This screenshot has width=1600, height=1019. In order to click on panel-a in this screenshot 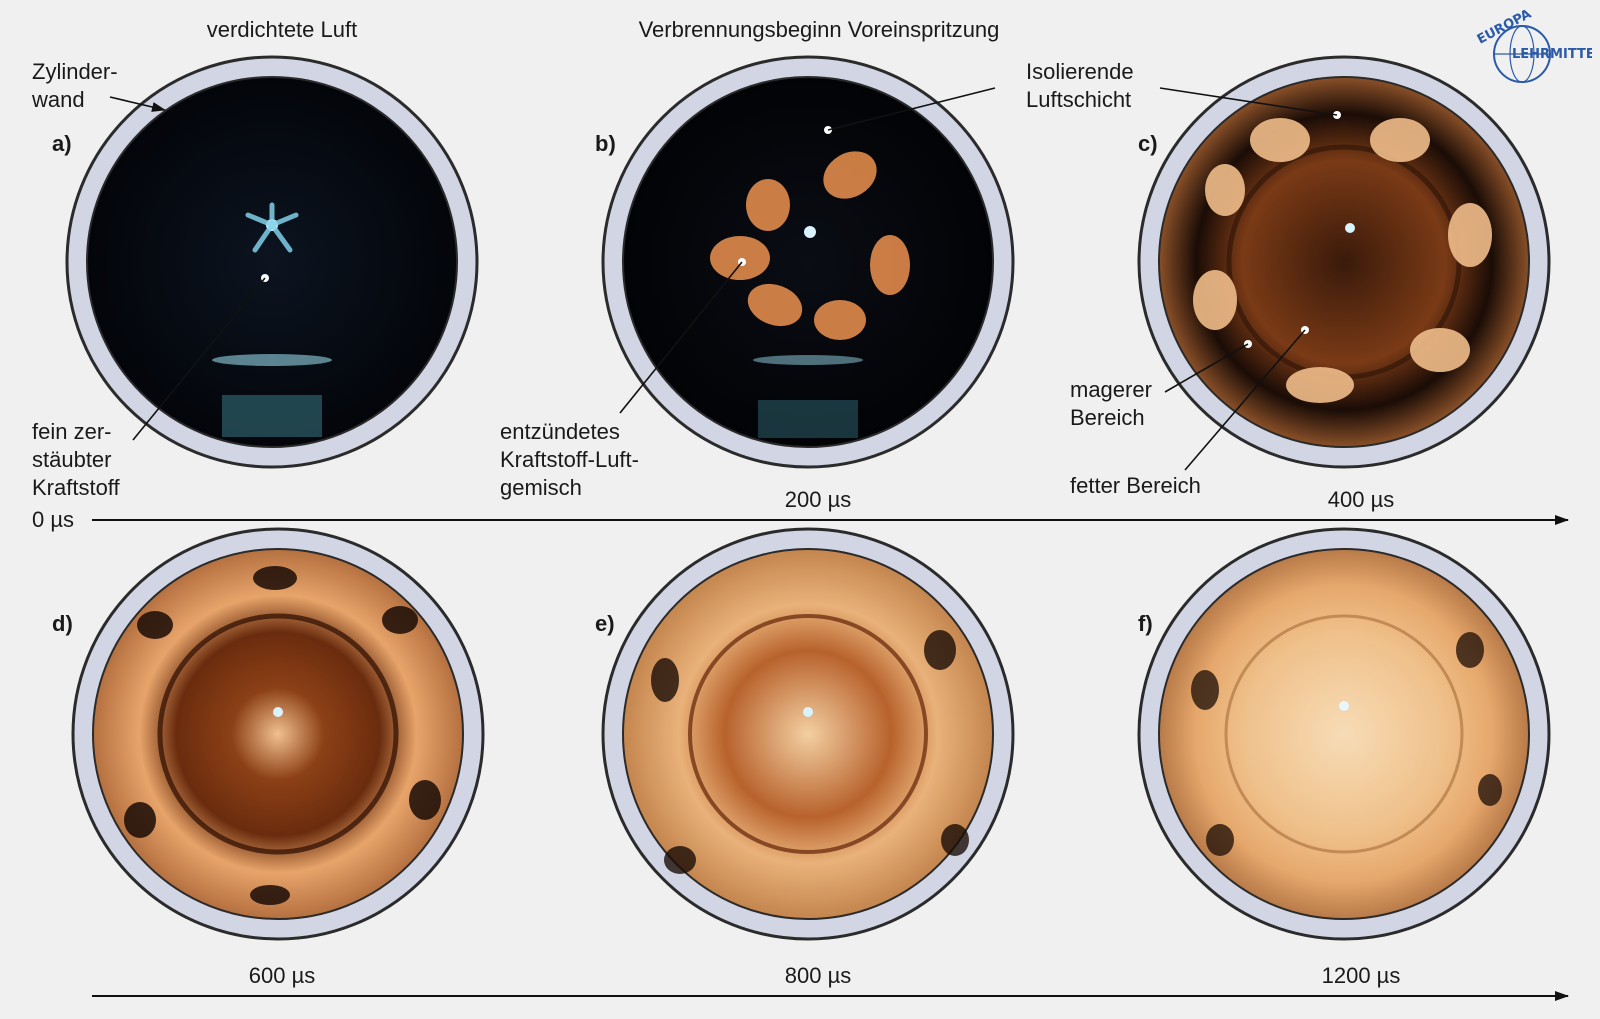, I will do `click(272, 262)`.